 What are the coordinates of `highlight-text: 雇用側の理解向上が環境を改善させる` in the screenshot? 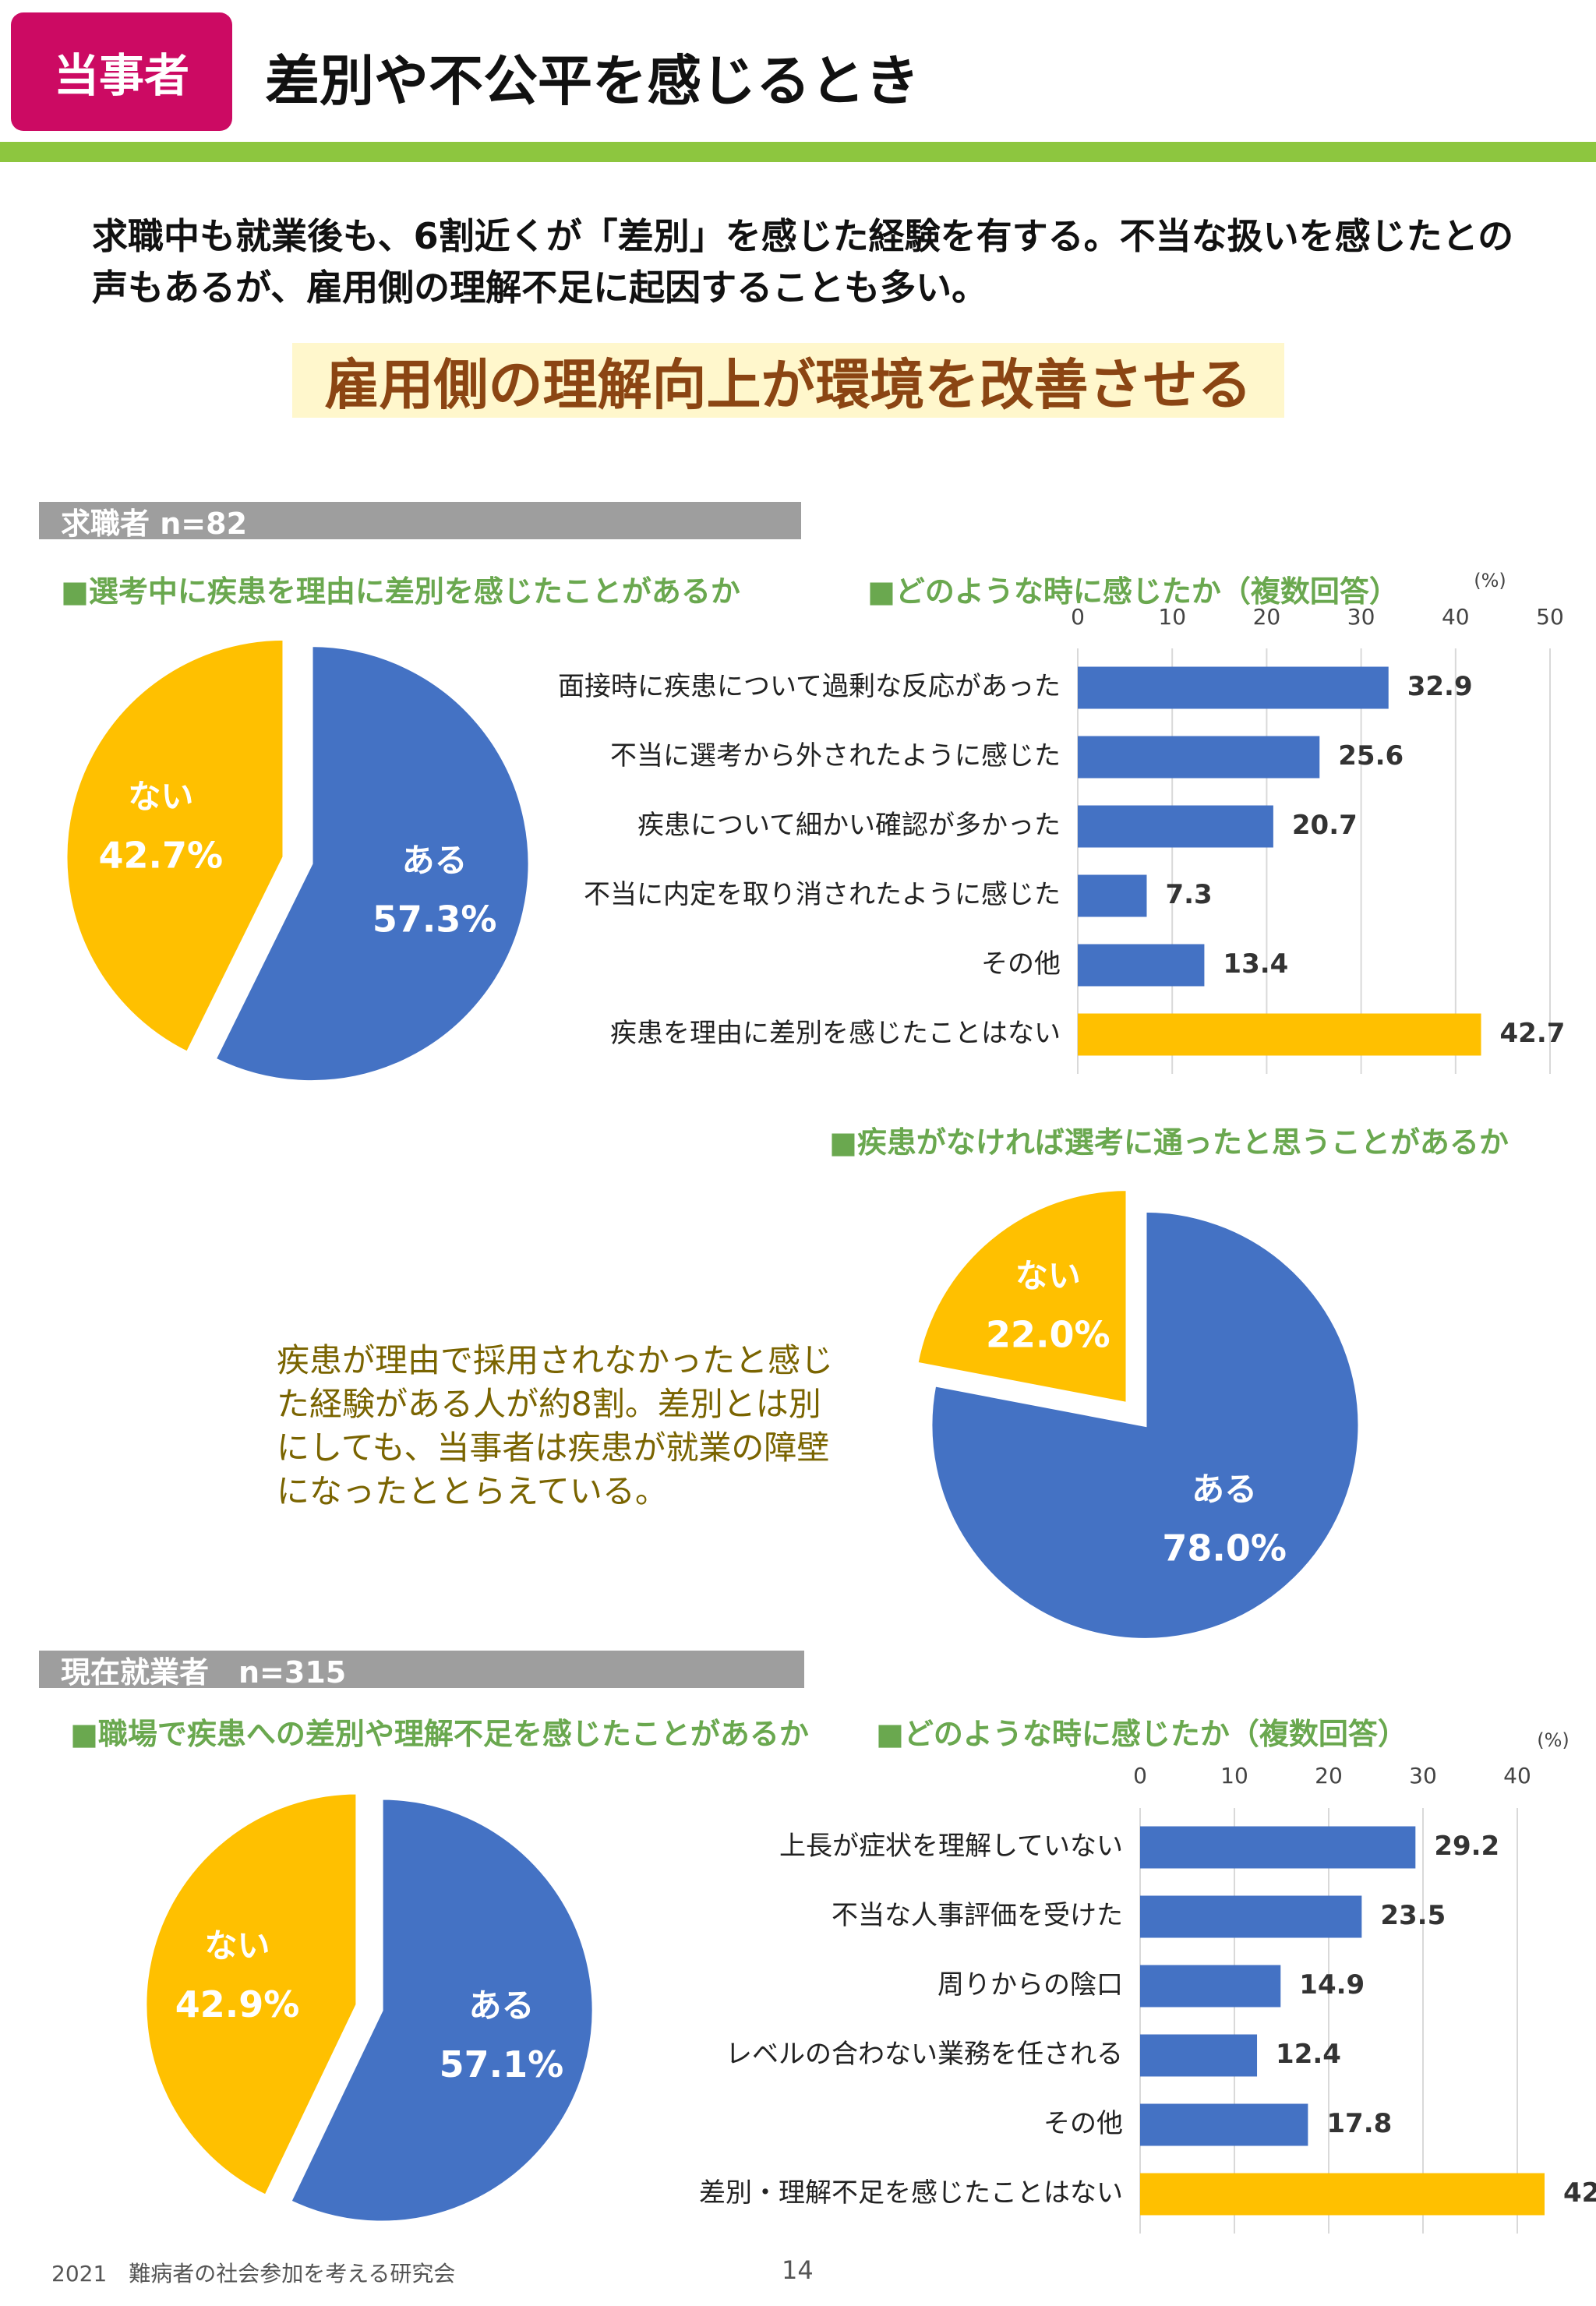 It's located at (788, 385).